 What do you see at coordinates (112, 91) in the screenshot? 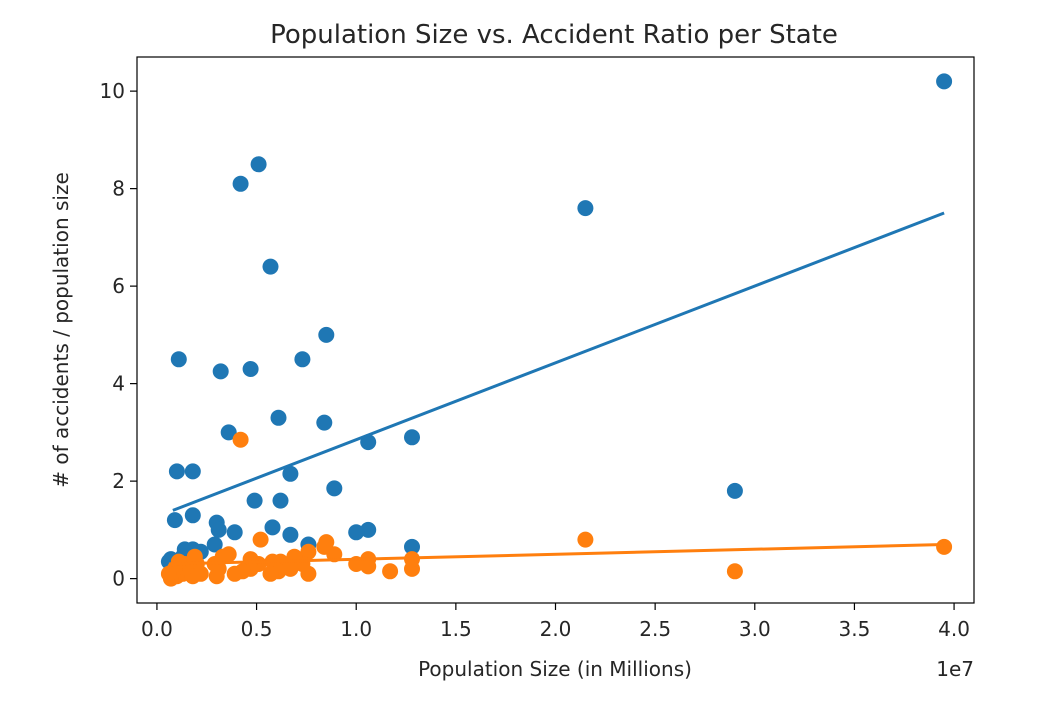
I see `y-tick-label: 10` at bounding box center [112, 91].